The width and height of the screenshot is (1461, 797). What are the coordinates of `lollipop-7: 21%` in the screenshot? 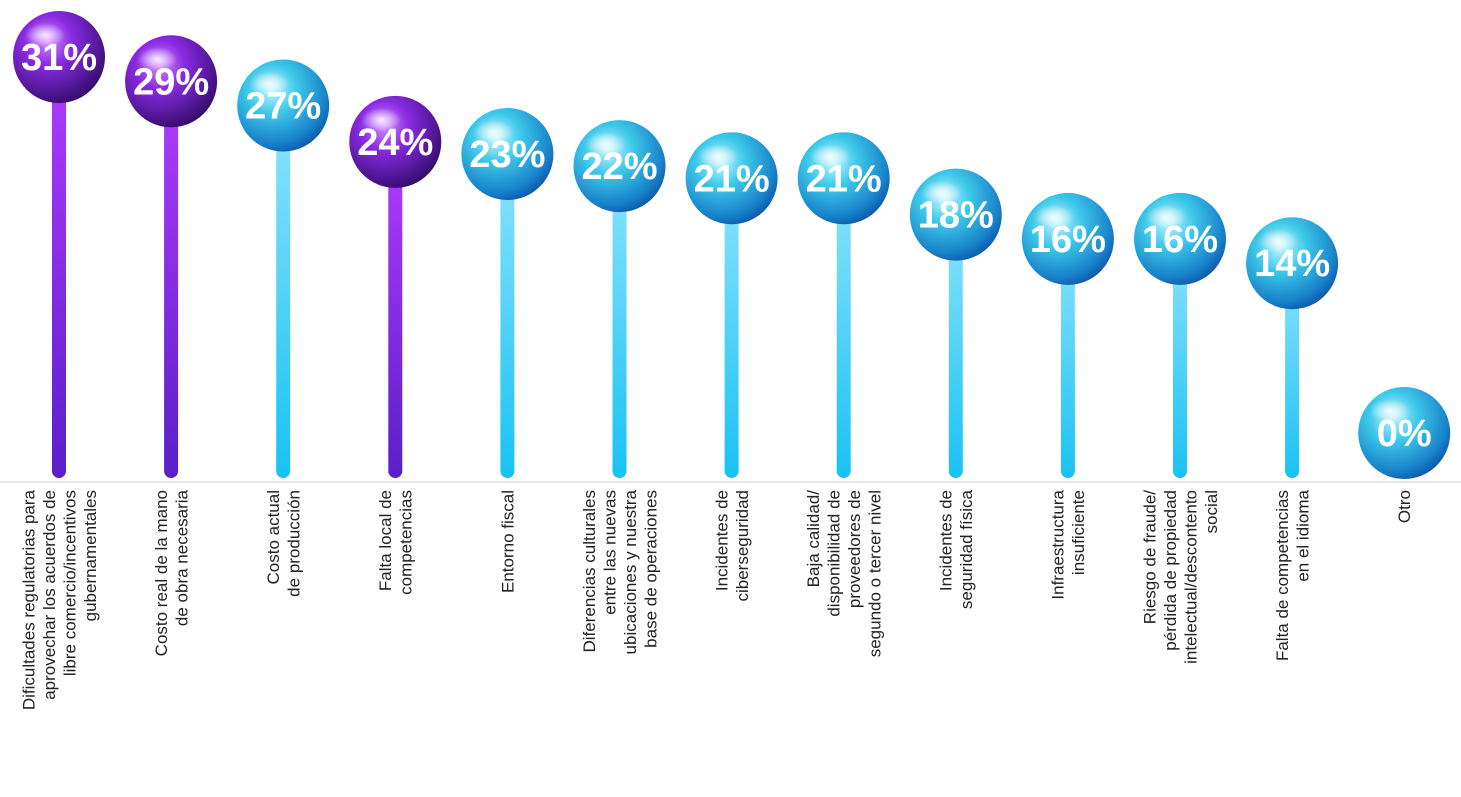 It's located at (843, 305).